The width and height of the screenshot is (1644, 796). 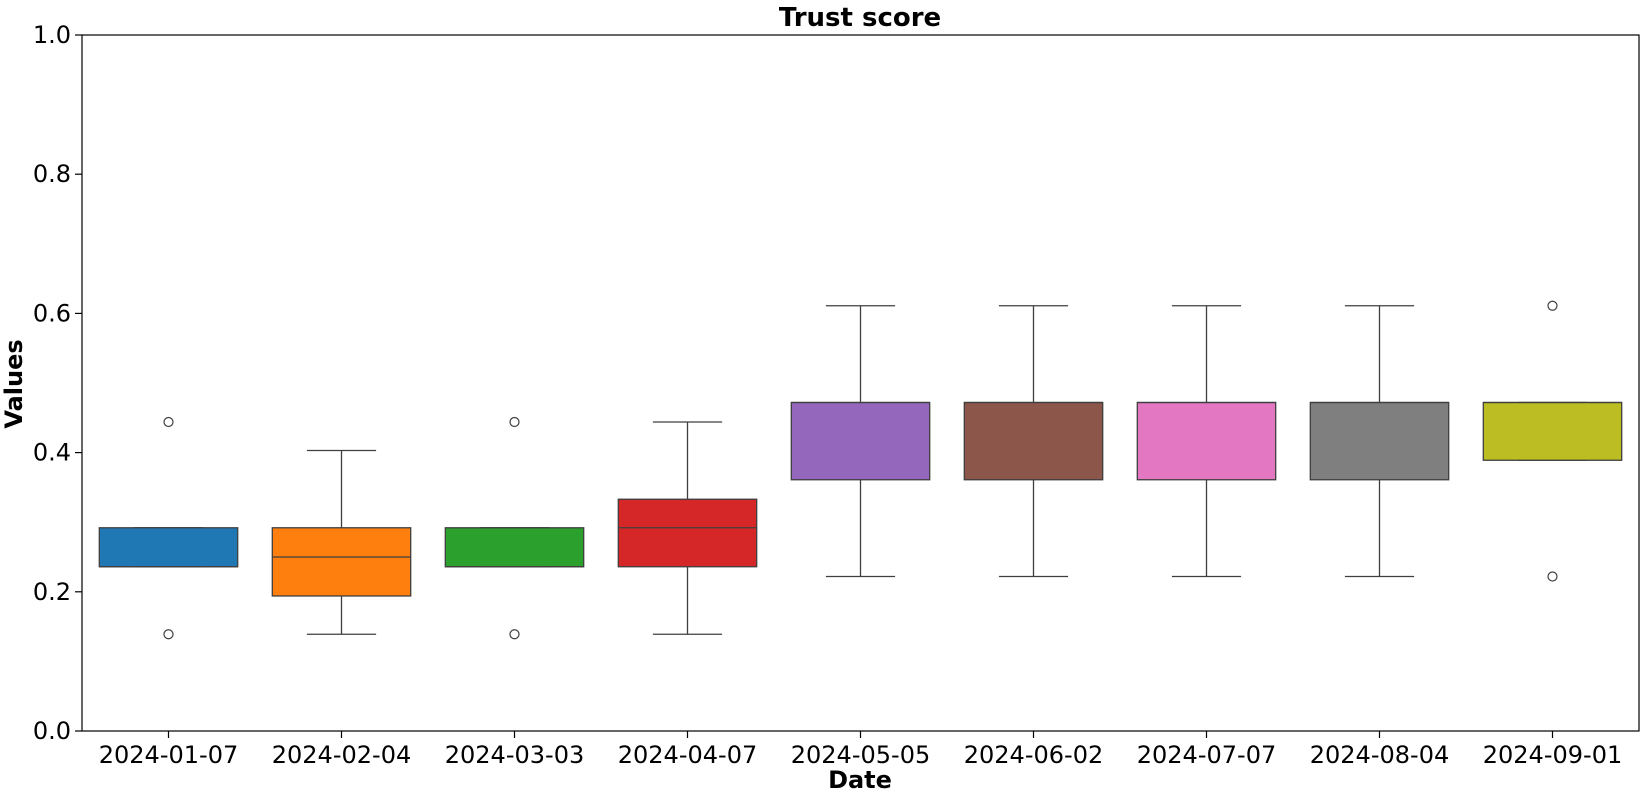 What do you see at coordinates (1552, 755) in the screenshot?
I see `x-tick-label: 2024-09-01` at bounding box center [1552, 755].